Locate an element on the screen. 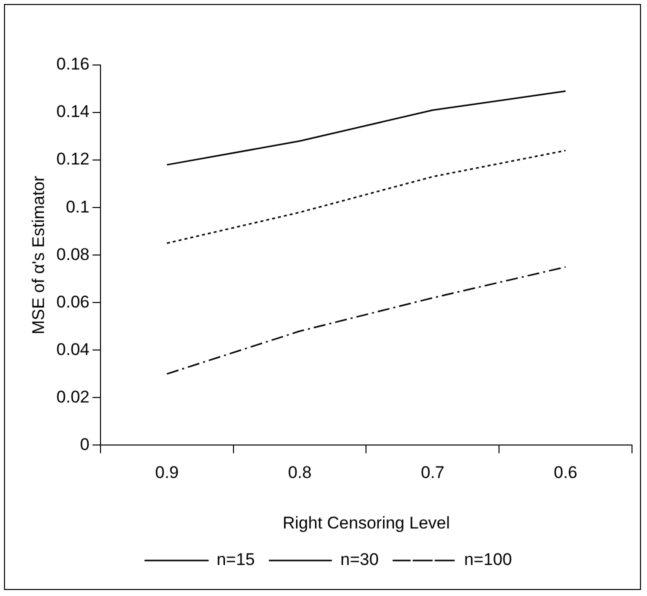  x-axis-title: Right Censoring Level is located at coordinates (366, 522).